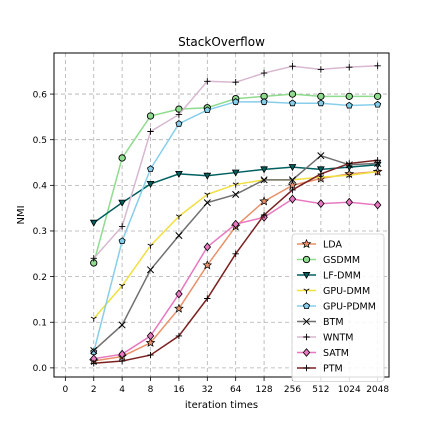 The image size is (432, 432). I want to click on y-axis-label: NMI, so click(21, 214).